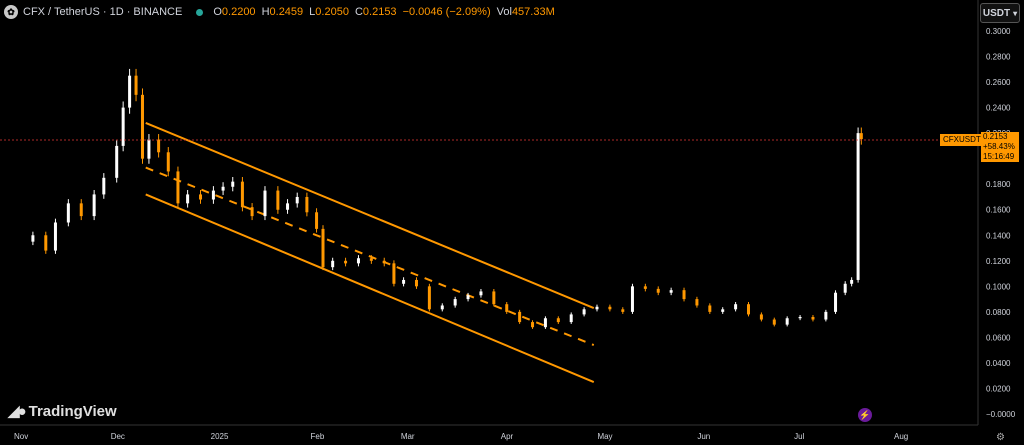  What do you see at coordinates (118, 436) in the screenshot?
I see `time-tick-label: Dec` at bounding box center [118, 436].